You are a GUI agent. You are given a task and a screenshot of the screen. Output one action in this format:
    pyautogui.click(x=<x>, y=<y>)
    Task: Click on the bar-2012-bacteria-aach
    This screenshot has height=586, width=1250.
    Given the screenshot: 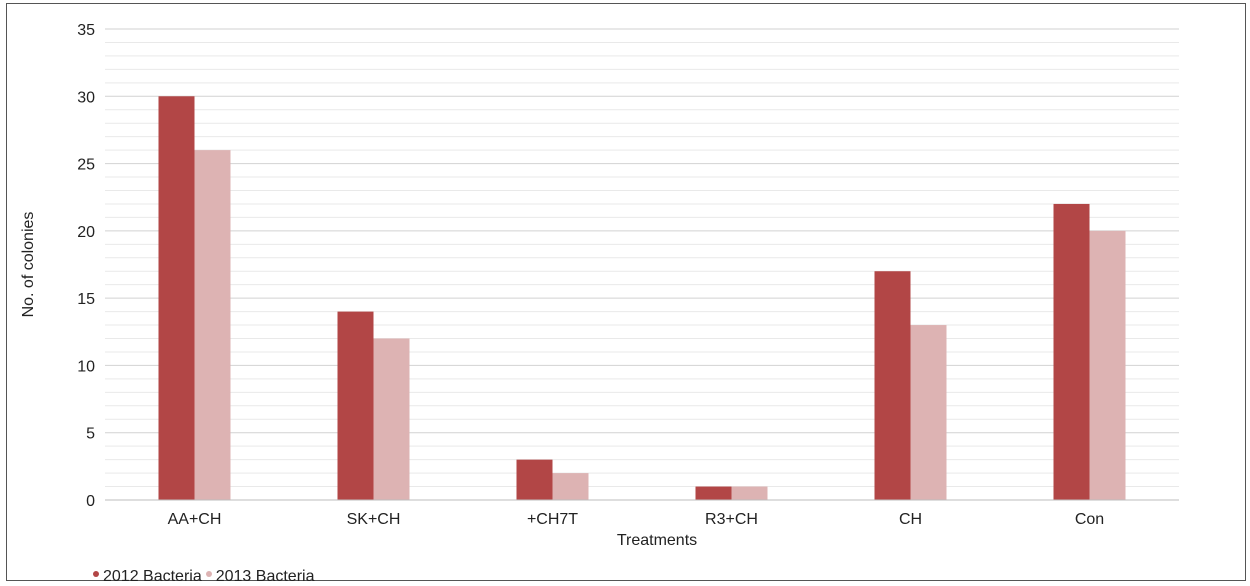 What is the action you would take?
    pyautogui.click(x=176, y=298)
    